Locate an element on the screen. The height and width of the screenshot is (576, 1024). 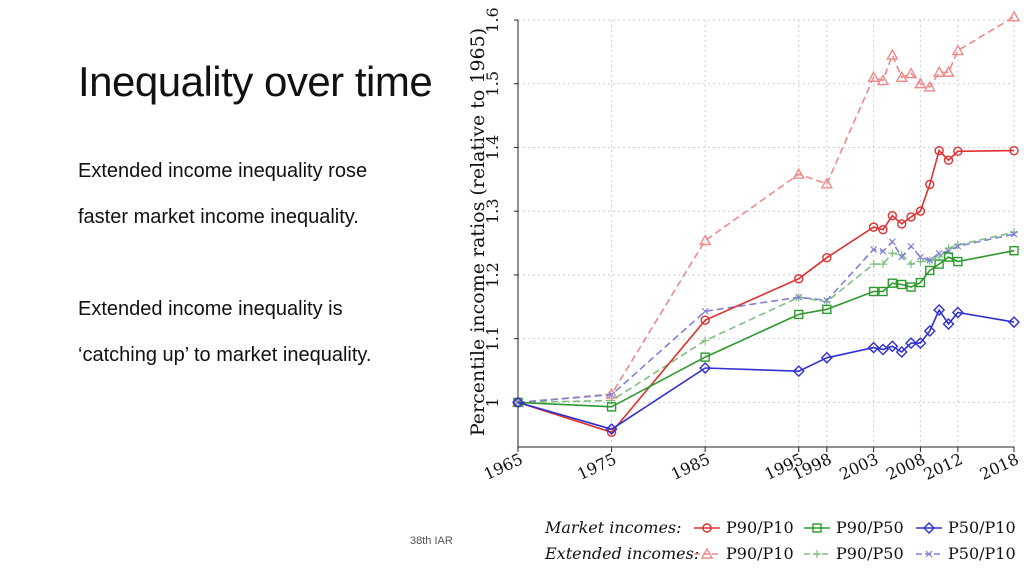
x-tick-label: 1975 is located at coordinates (596, 466).